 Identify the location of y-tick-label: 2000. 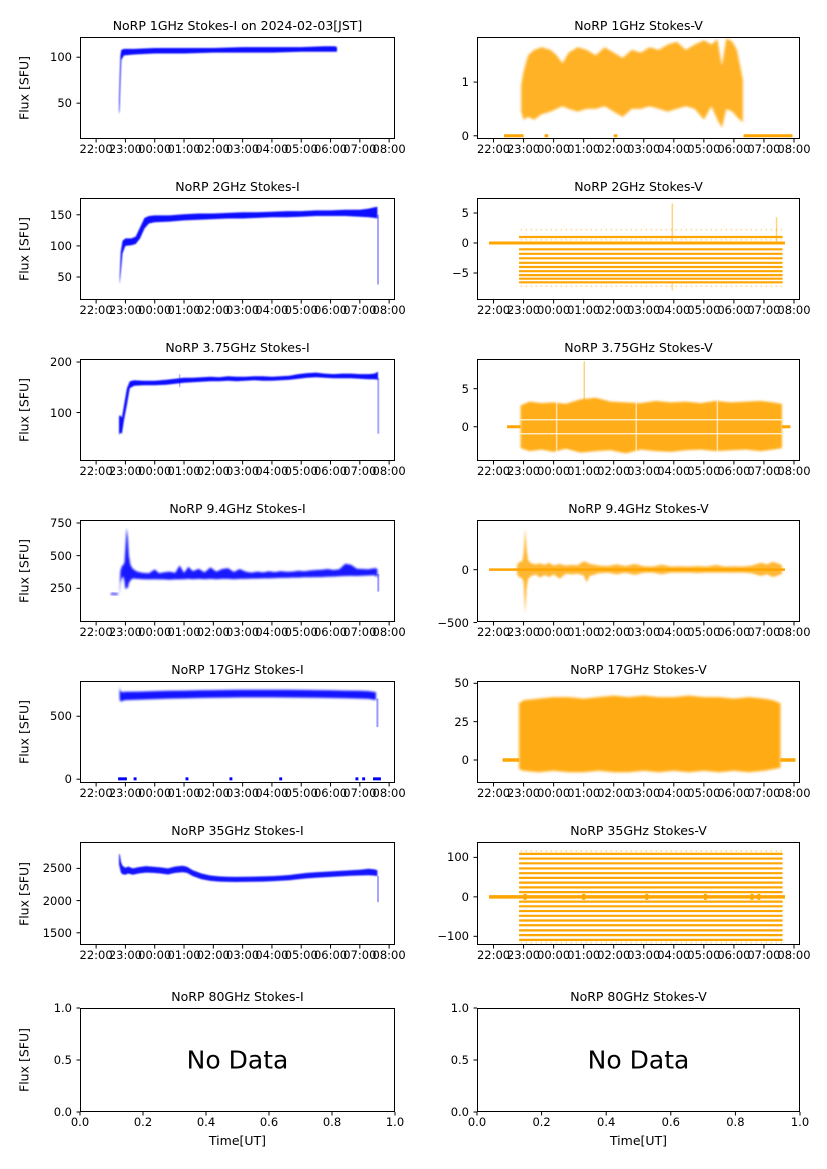
(57, 900).